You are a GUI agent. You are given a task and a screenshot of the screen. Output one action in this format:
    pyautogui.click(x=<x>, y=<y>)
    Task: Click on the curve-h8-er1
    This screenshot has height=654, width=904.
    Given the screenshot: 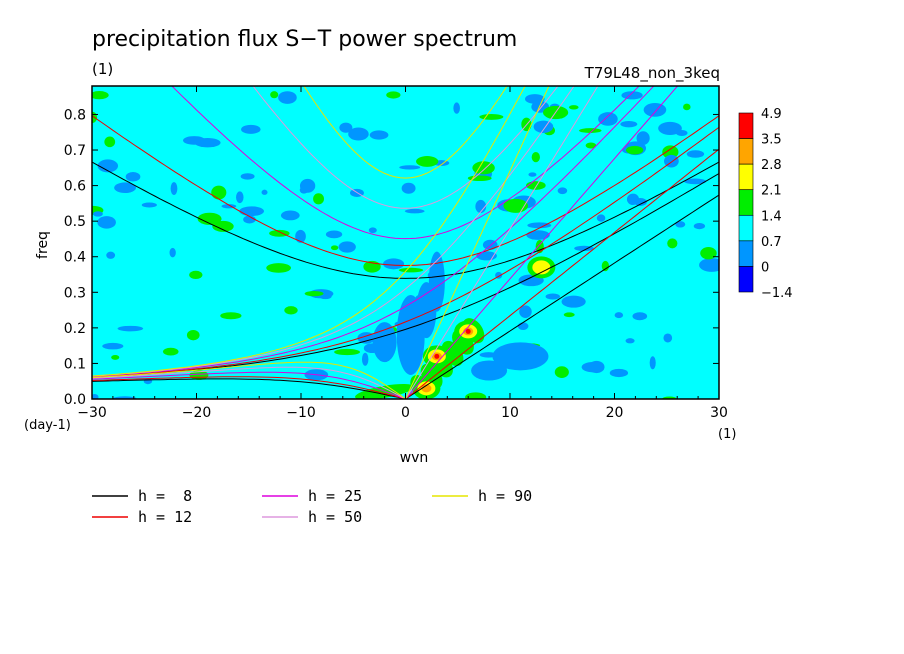 What is the action you would take?
    pyautogui.click(x=249, y=388)
    